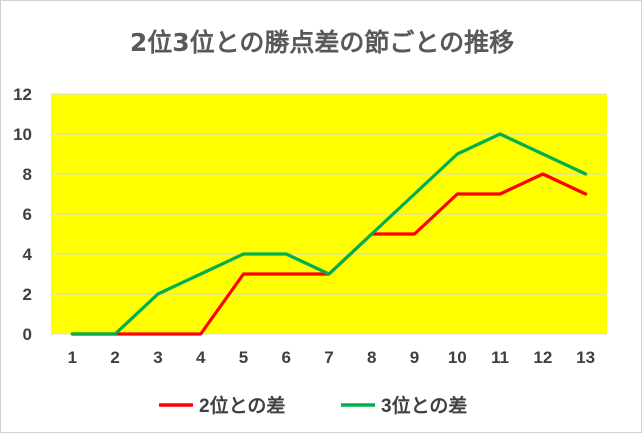  I want to click on y-tick-label: 8, so click(27, 174).